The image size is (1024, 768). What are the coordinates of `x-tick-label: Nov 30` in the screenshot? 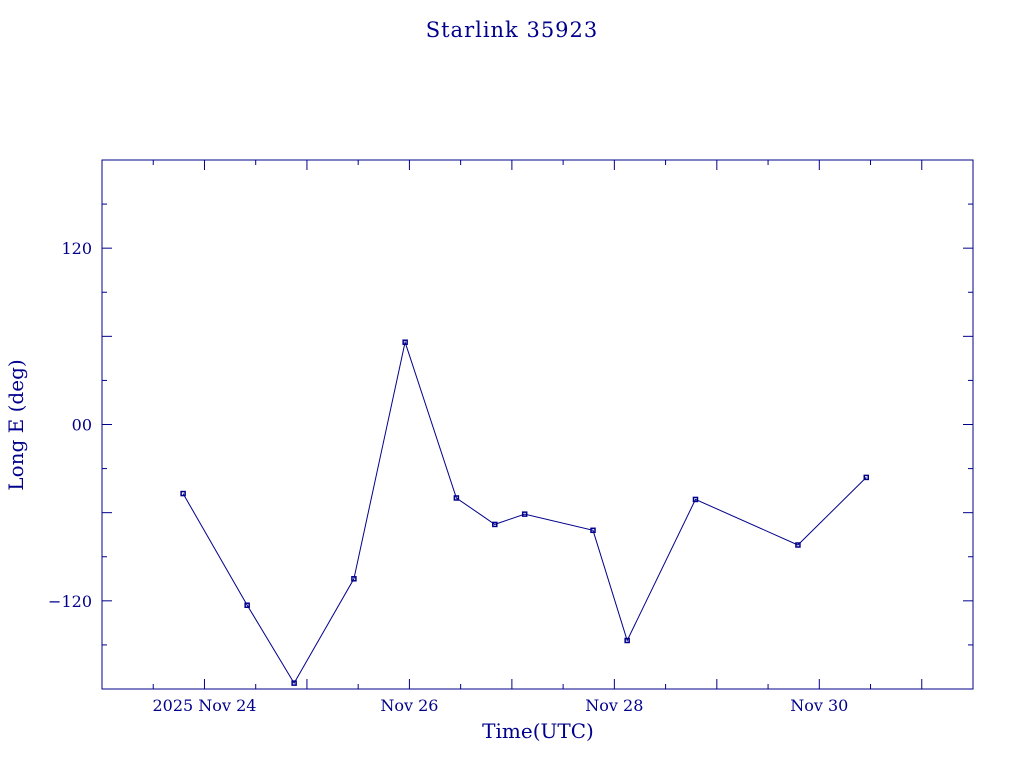 It's located at (819, 705).